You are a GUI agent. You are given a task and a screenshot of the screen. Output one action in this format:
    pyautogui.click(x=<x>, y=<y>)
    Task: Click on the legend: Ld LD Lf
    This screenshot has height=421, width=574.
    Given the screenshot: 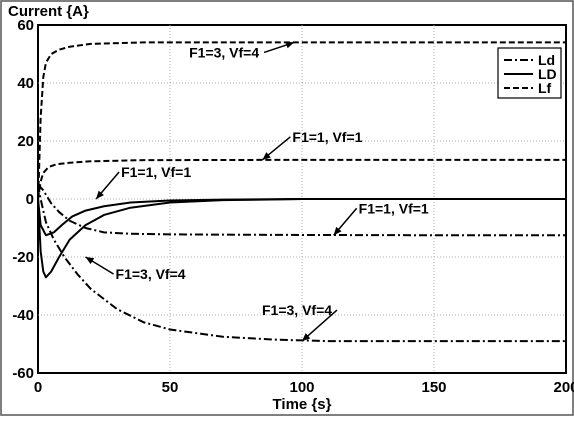 What is the action you would take?
    pyautogui.click(x=529, y=73)
    